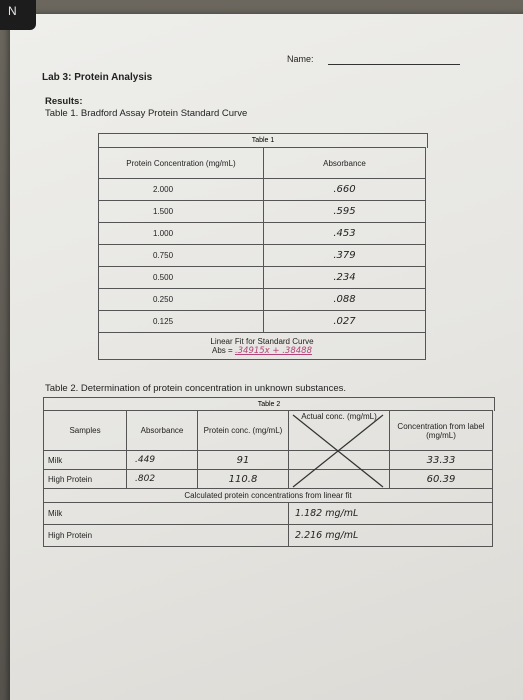  Describe the element at coordinates (262, 233) in the screenshot. I see `table-row: 1.000.453` at that location.